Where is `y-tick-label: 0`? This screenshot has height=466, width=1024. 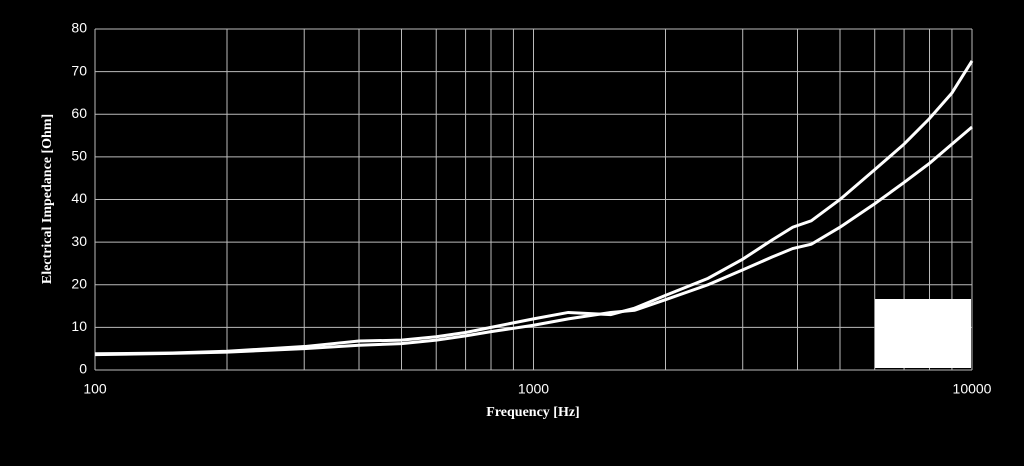 y-tick-label: 0 is located at coordinates (83, 369).